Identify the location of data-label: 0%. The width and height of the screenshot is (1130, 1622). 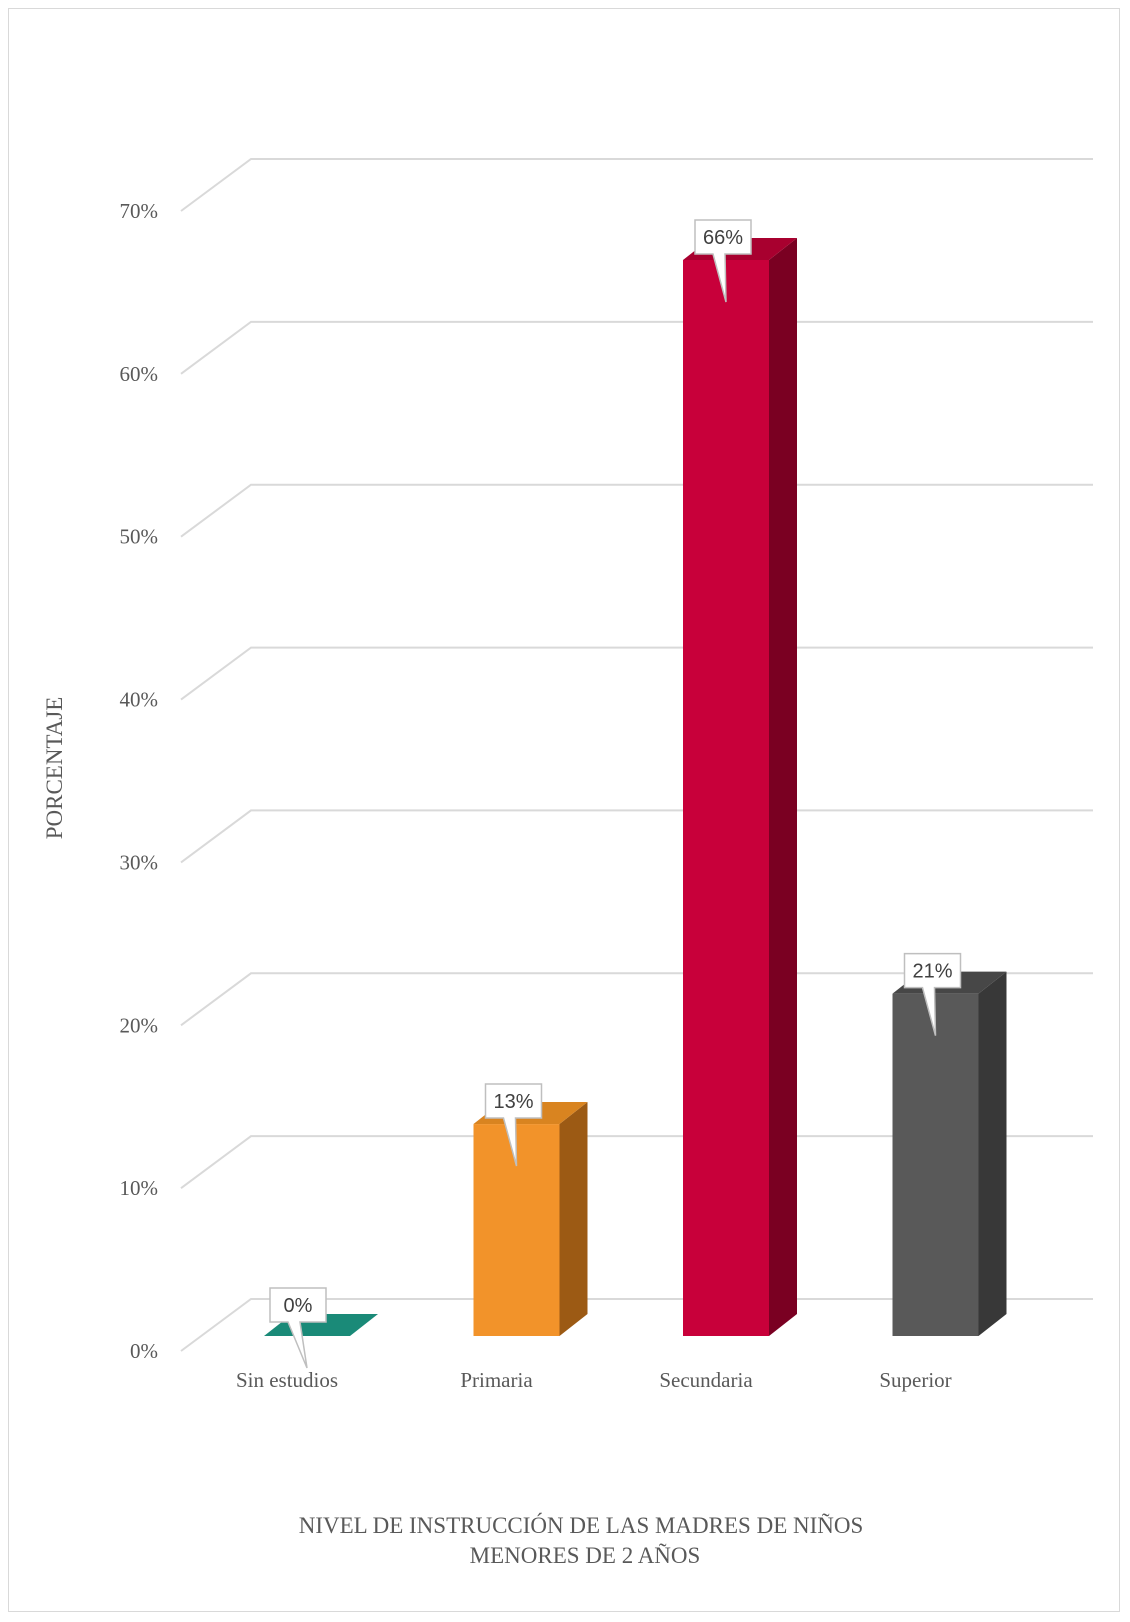
(298, 1328).